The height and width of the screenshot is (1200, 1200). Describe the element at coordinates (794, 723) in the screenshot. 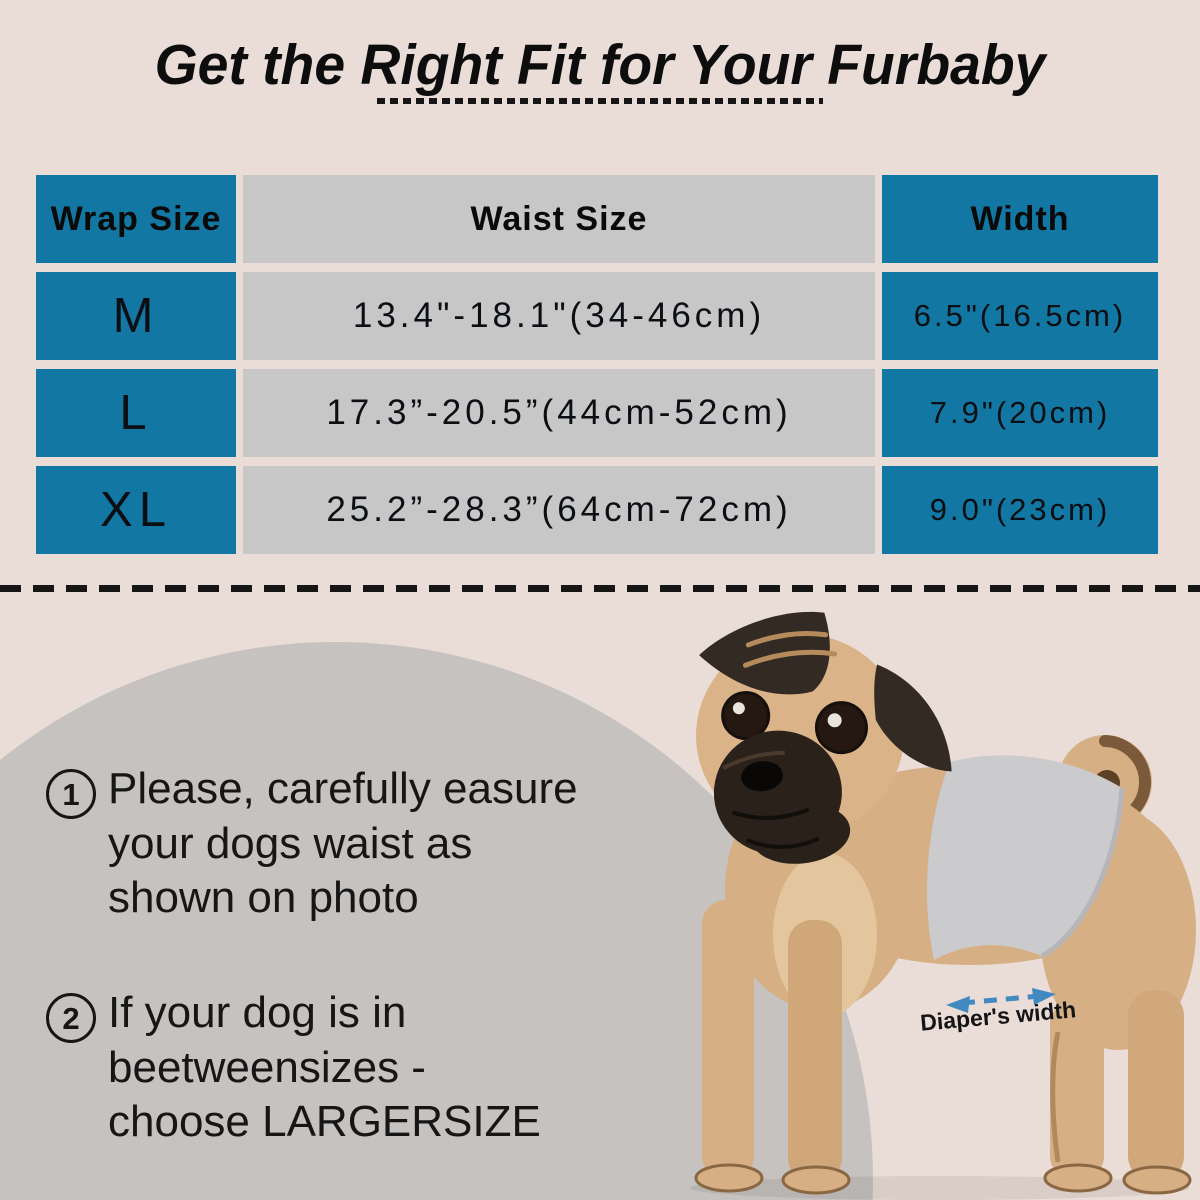

I see `pug-eyes` at that location.